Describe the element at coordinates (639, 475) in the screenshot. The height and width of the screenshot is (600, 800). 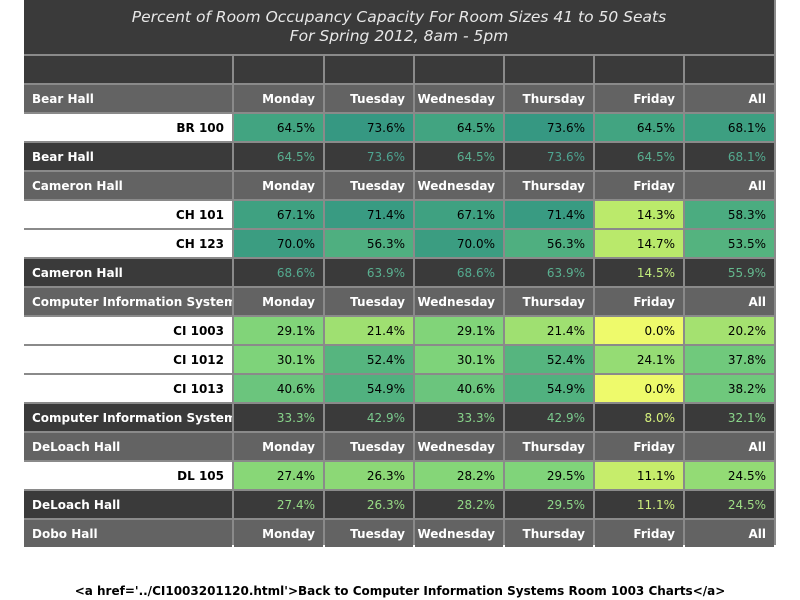
I see `room-value-cell: 11.1%` at that location.